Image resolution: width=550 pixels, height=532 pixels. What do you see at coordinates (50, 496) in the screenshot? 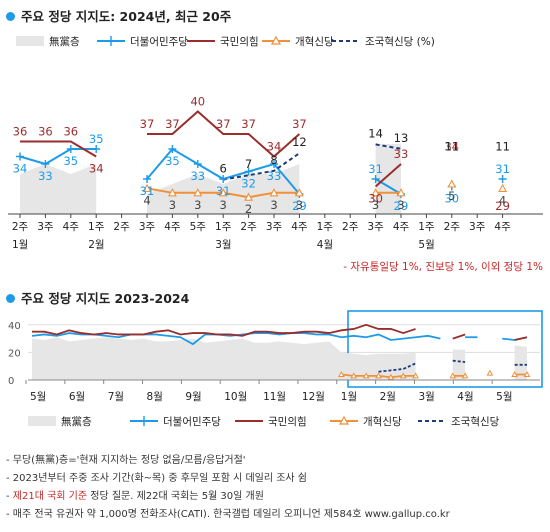
I see `note-3-red: 제21대 국회 기준` at bounding box center [50, 496].